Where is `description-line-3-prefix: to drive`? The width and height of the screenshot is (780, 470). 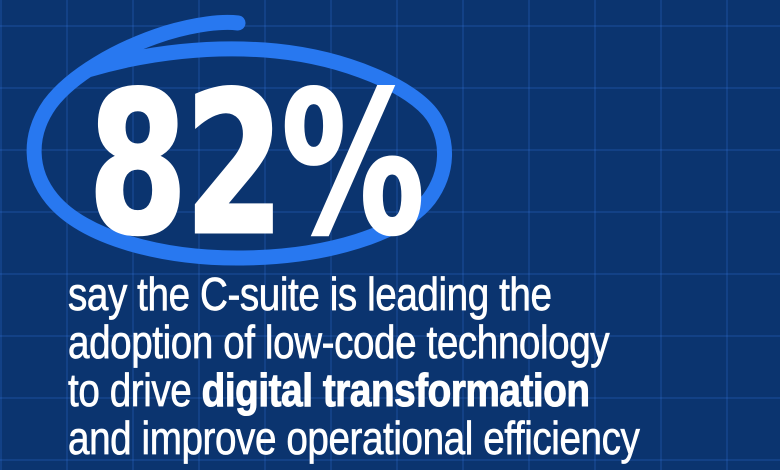
description-line-3-prefix: to drive is located at coordinates (135, 390).